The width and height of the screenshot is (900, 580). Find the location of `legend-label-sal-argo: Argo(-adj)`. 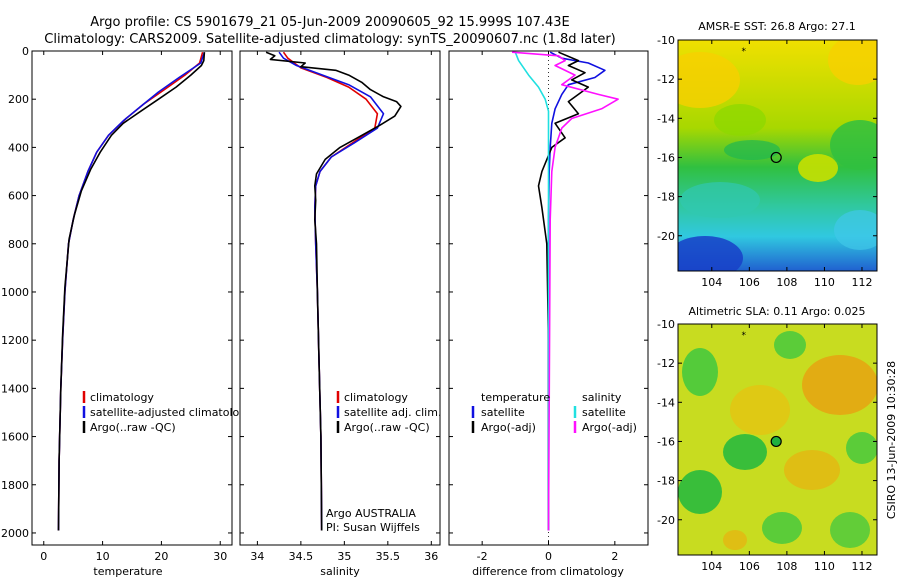

legend-label-sal-argo: Argo(-adj) is located at coordinates (609, 427).